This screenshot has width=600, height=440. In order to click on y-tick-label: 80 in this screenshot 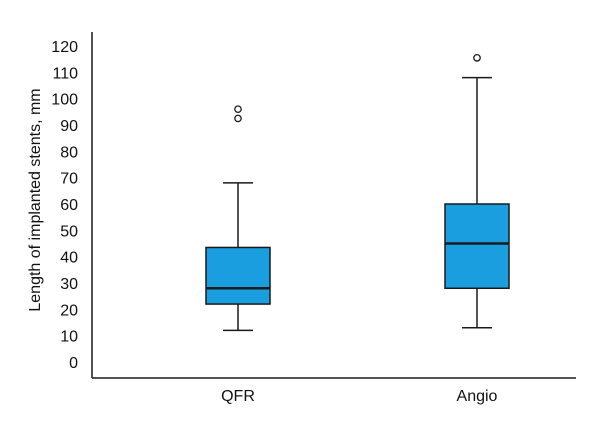, I will do `click(69, 152)`.